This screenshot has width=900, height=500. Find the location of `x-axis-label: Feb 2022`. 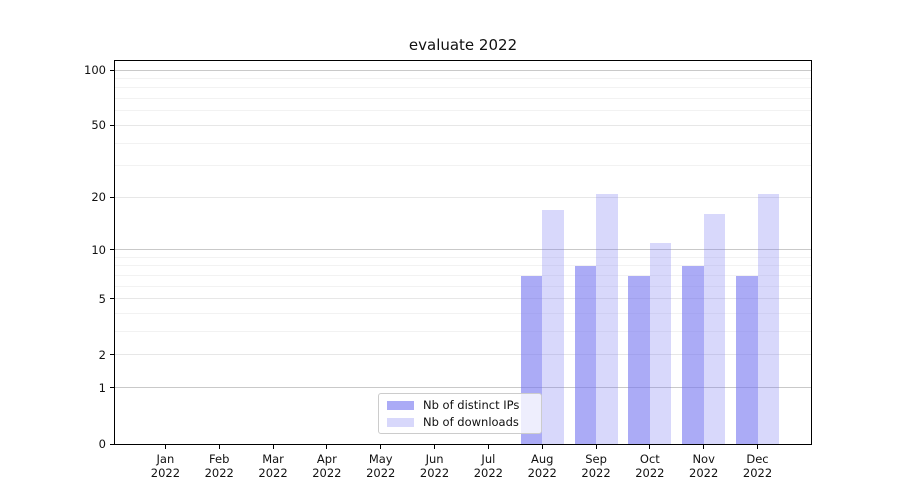

x-axis-label: Feb 2022 is located at coordinates (219, 466).